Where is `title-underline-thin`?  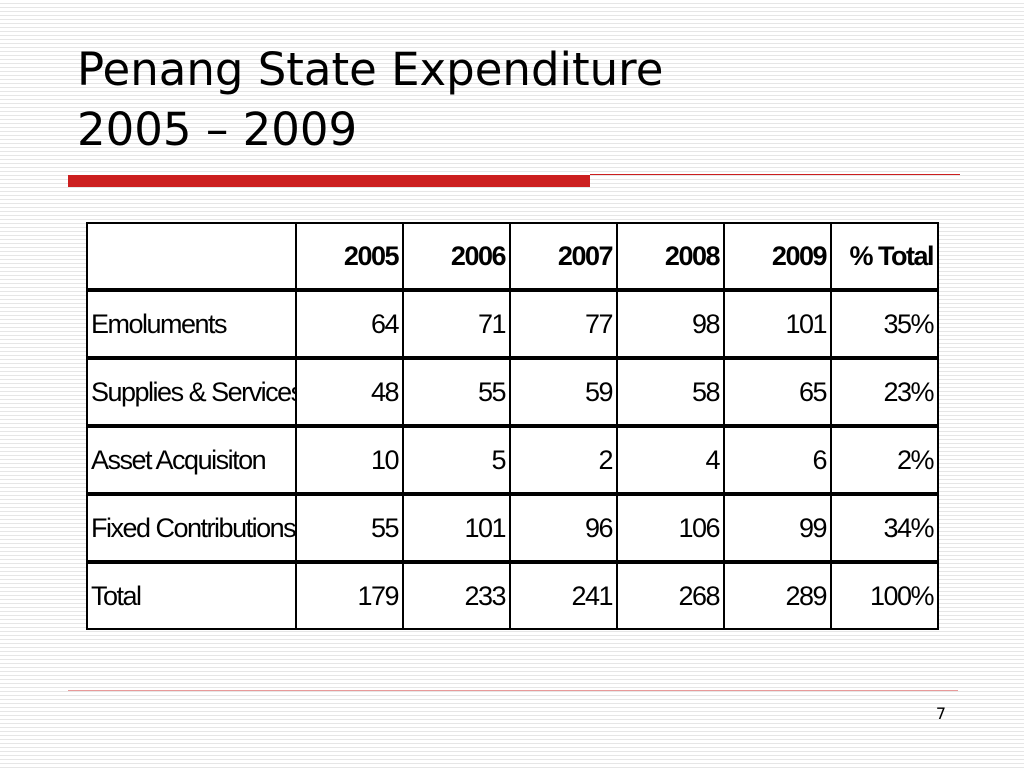 title-underline-thin is located at coordinates (775, 174).